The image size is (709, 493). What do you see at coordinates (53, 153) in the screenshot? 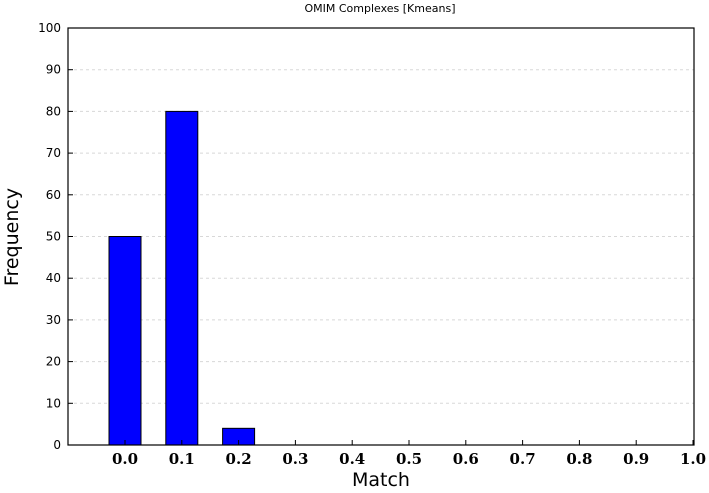
I see `y-tick-label: 70` at bounding box center [53, 153].